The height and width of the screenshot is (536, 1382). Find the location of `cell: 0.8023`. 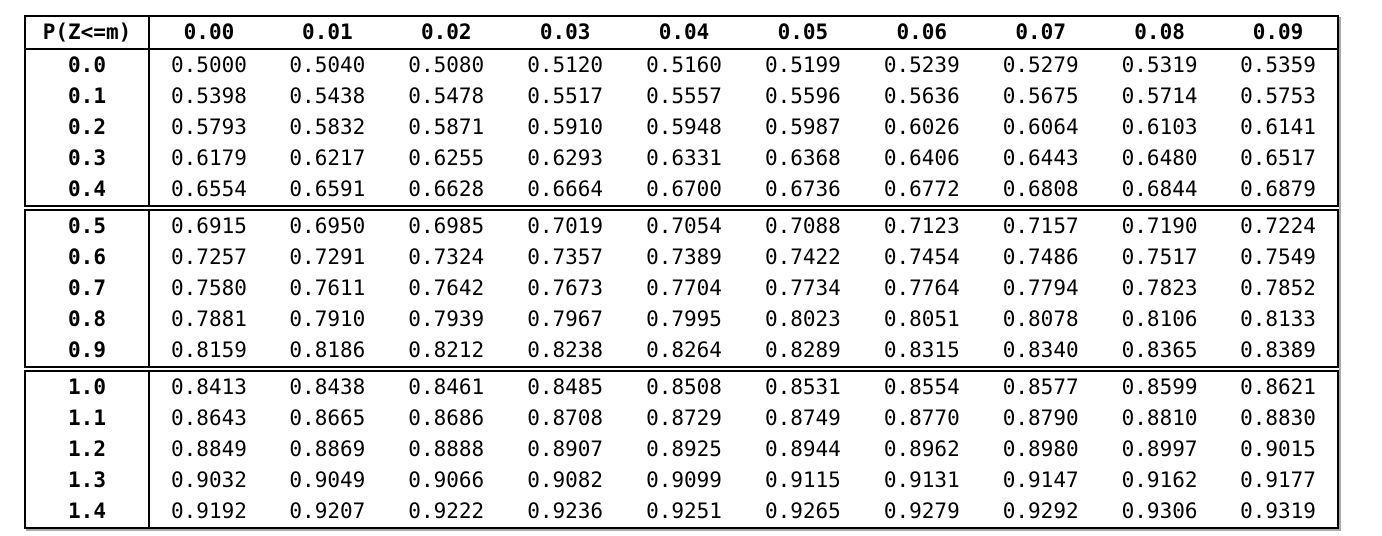

cell: 0.8023 is located at coordinates (802, 319).